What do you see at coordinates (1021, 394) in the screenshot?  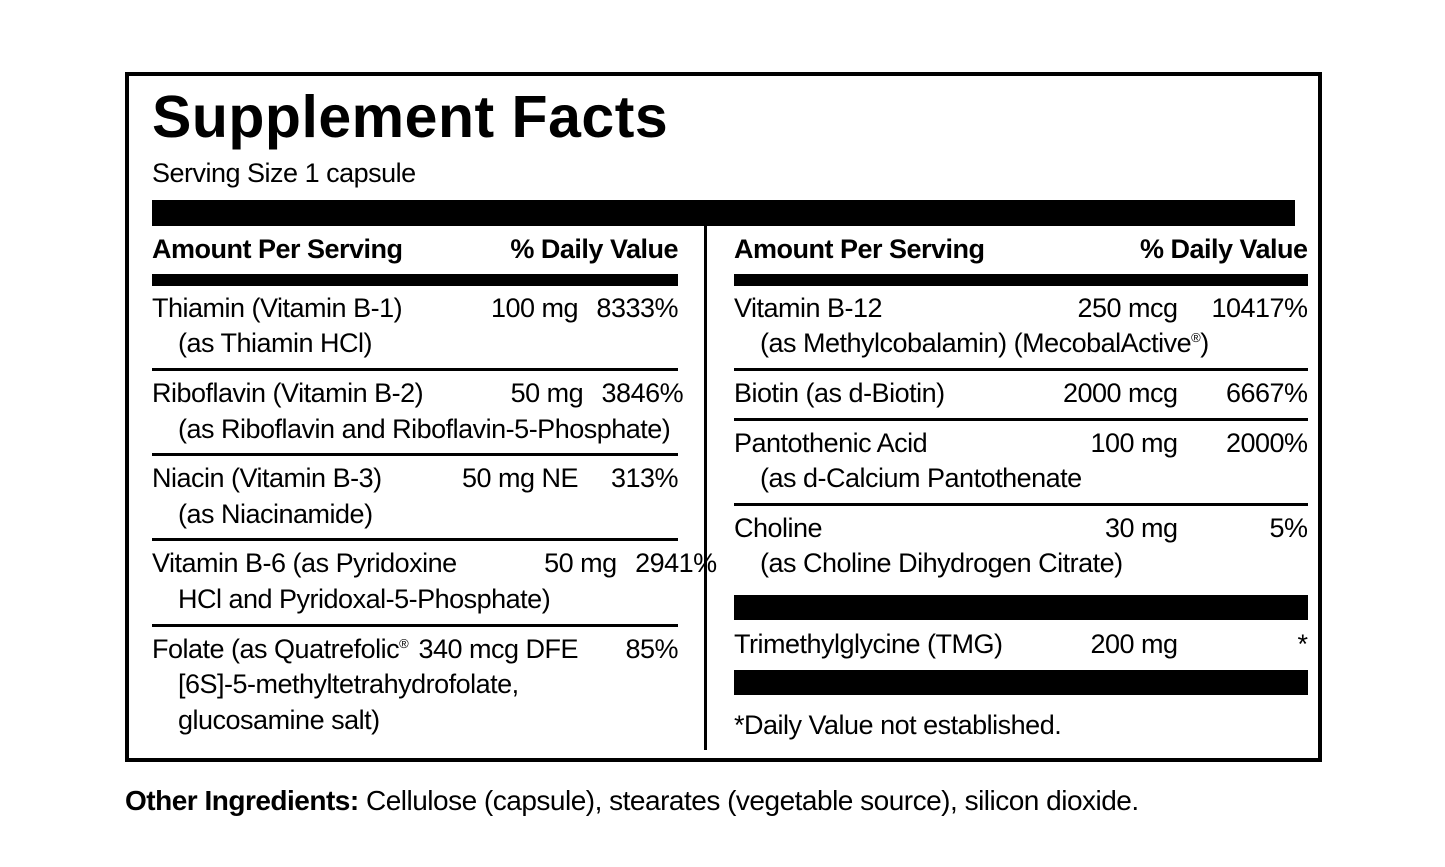 I see `nutrient-row-biotin: Biotin (as d-Biotin) 2000 mcg 6667%` at bounding box center [1021, 394].